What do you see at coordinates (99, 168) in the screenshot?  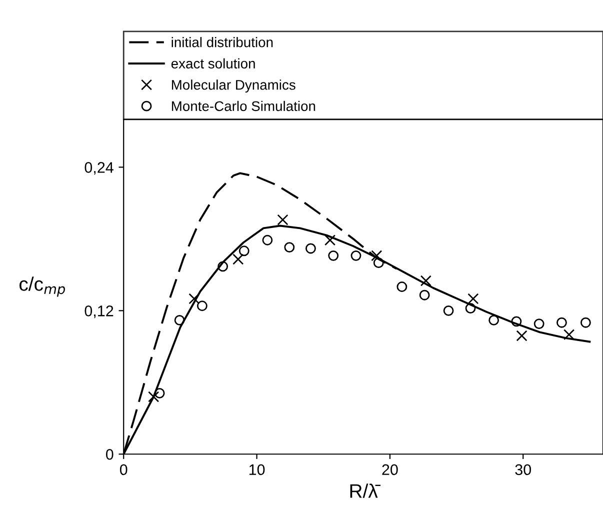 I see `y-tick-label: 0,24` at bounding box center [99, 168].